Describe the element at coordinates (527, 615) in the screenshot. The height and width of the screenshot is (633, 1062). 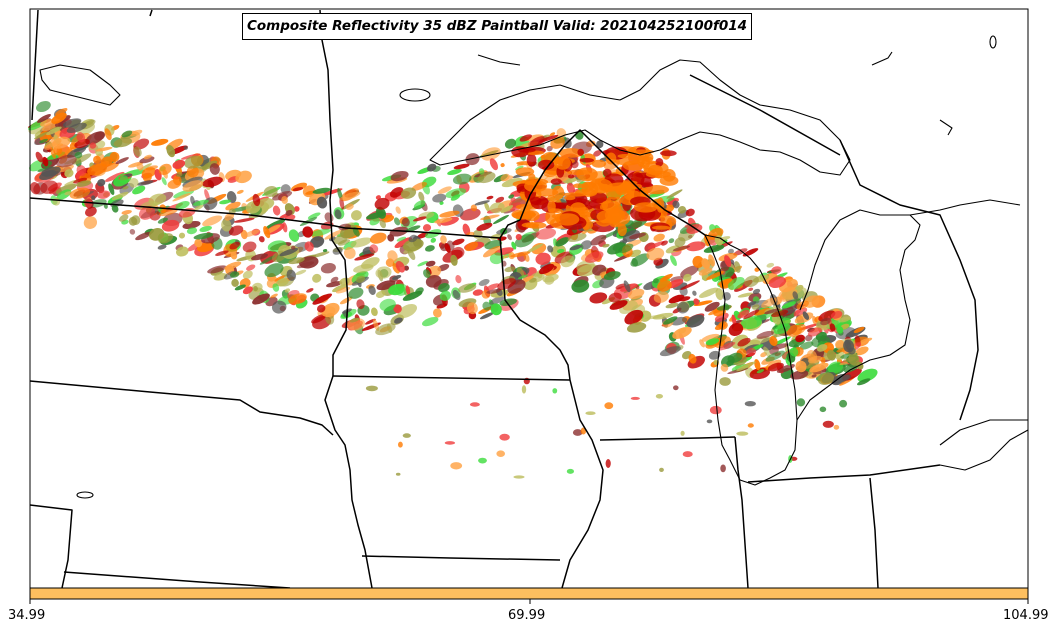
I see `colorbar-tick-label-mid: 69.99` at that location.